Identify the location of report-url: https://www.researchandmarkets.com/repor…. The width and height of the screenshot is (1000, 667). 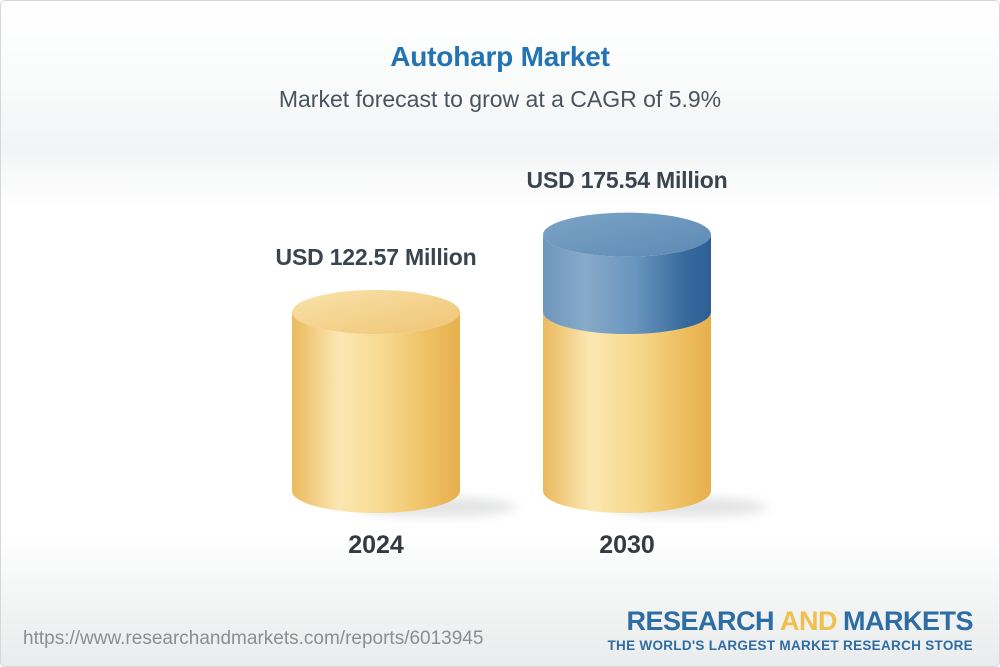
(253, 638).